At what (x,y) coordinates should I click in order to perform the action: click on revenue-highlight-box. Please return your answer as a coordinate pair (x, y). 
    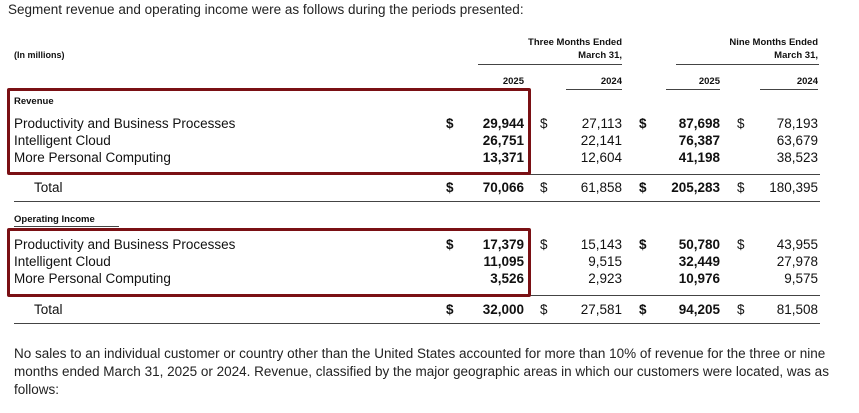
    Looking at the image, I should click on (269, 131).